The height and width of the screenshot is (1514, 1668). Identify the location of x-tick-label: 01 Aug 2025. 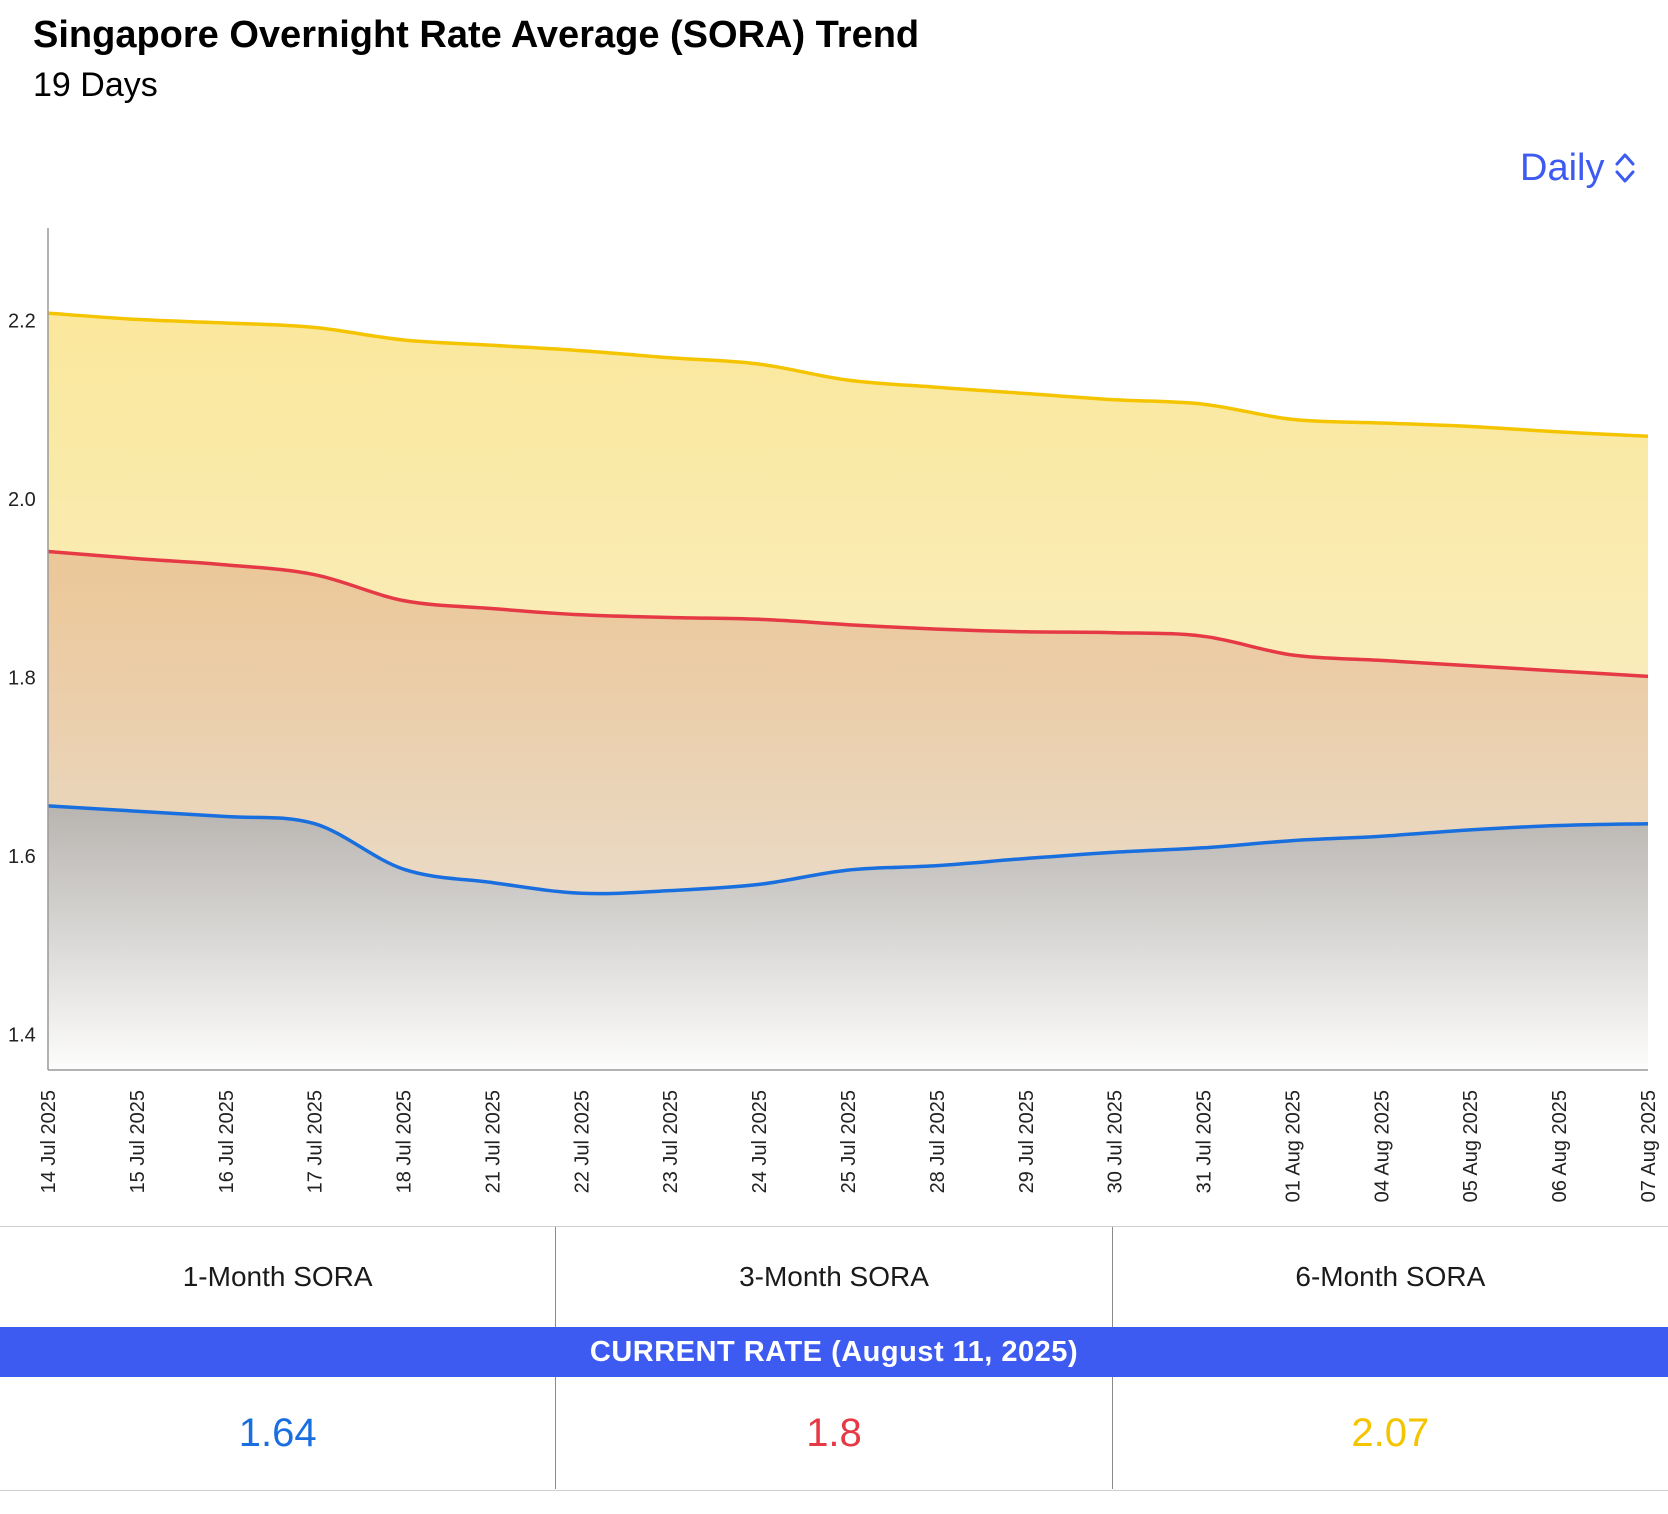
(1293, 1146).